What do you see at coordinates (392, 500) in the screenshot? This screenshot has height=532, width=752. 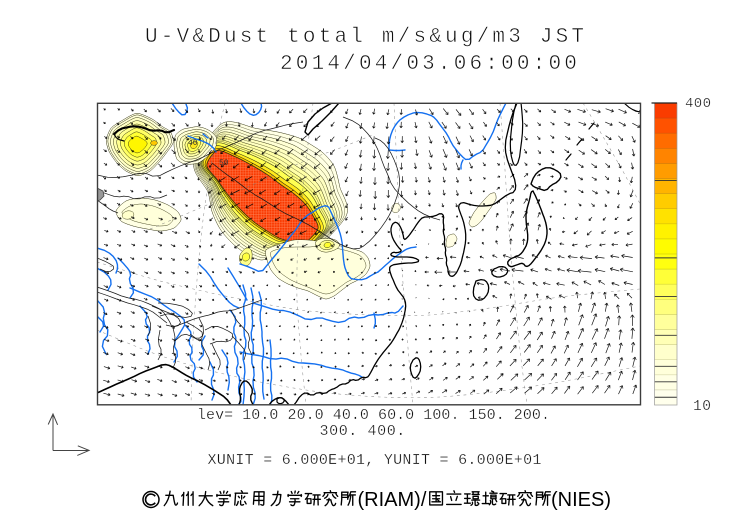 I see `svg-text: (RIAM)/` at bounding box center [392, 500].